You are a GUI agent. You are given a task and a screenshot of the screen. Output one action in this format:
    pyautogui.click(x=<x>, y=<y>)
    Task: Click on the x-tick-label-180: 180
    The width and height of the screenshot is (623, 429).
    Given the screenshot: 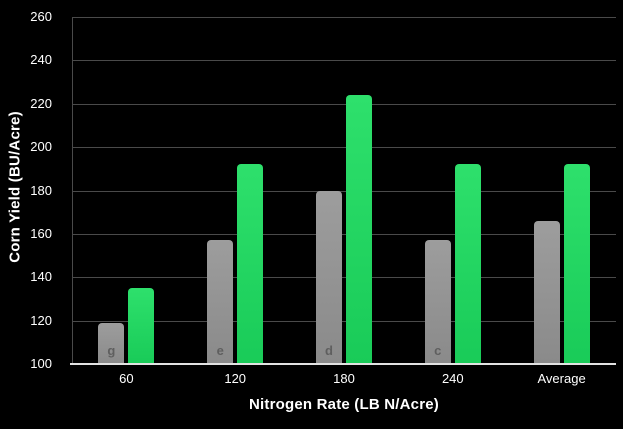 What is the action you would take?
    pyautogui.click(x=344, y=378)
    